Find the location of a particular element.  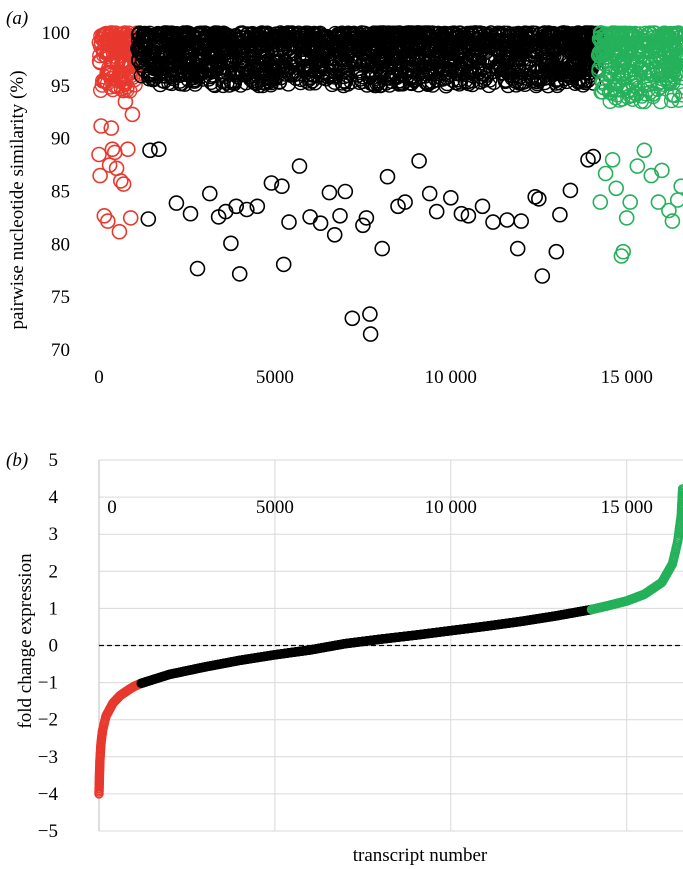

panel-b-y-axis-title: fold change expression is located at coordinates (25, 641).